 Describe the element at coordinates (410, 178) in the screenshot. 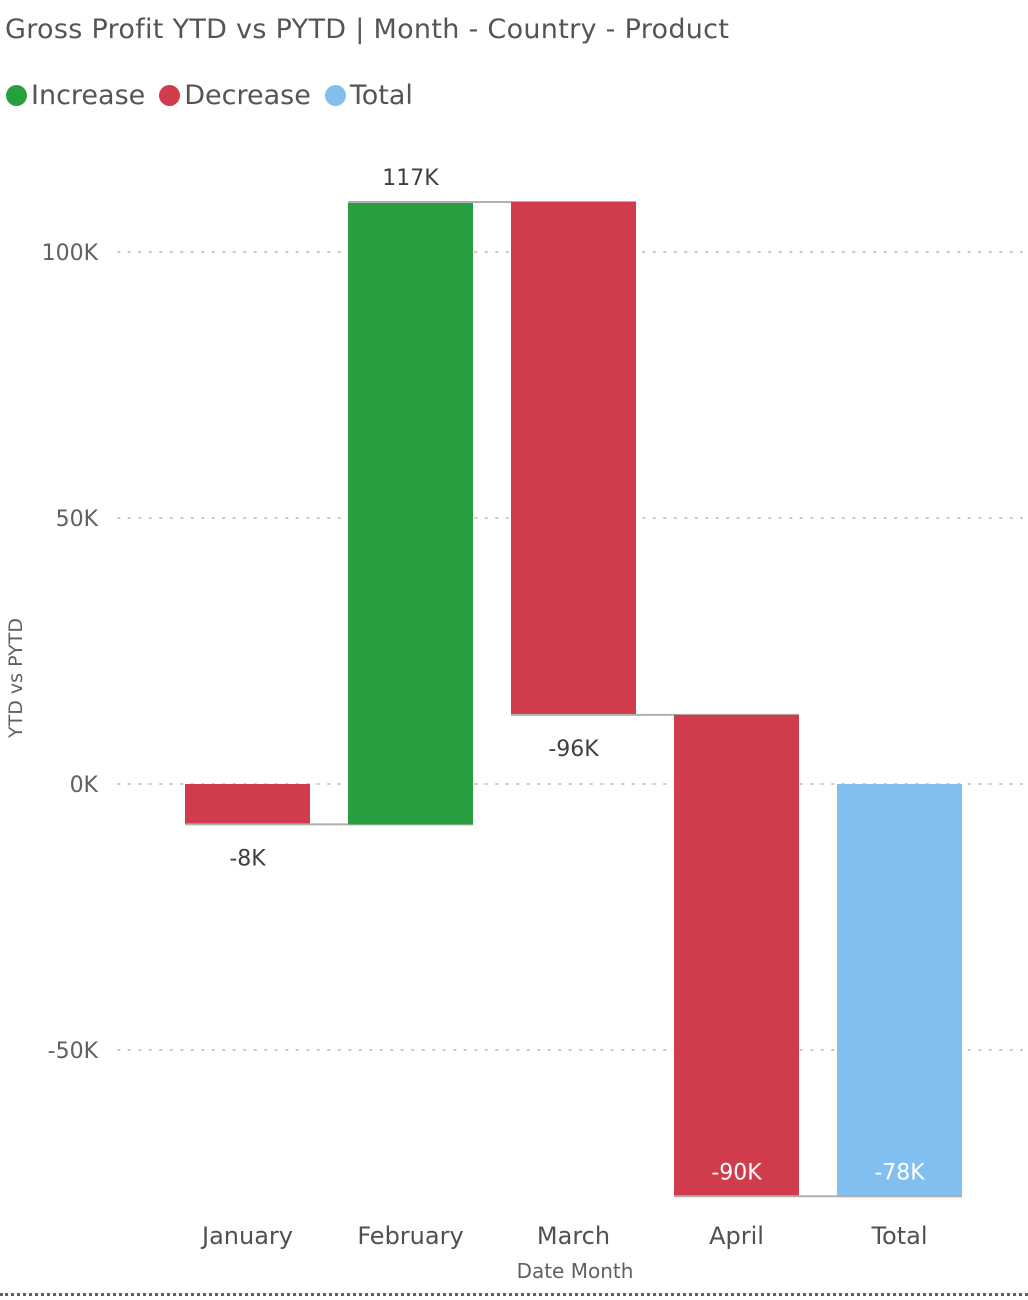

I see `data-label: 117K` at that location.